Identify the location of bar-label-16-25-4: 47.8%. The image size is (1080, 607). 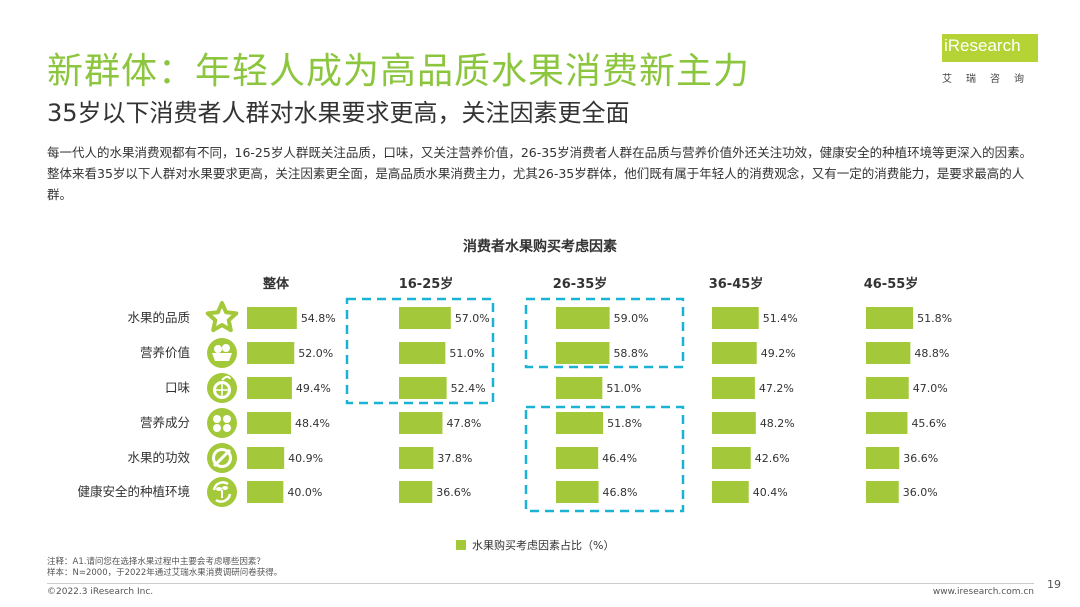
(463, 423).